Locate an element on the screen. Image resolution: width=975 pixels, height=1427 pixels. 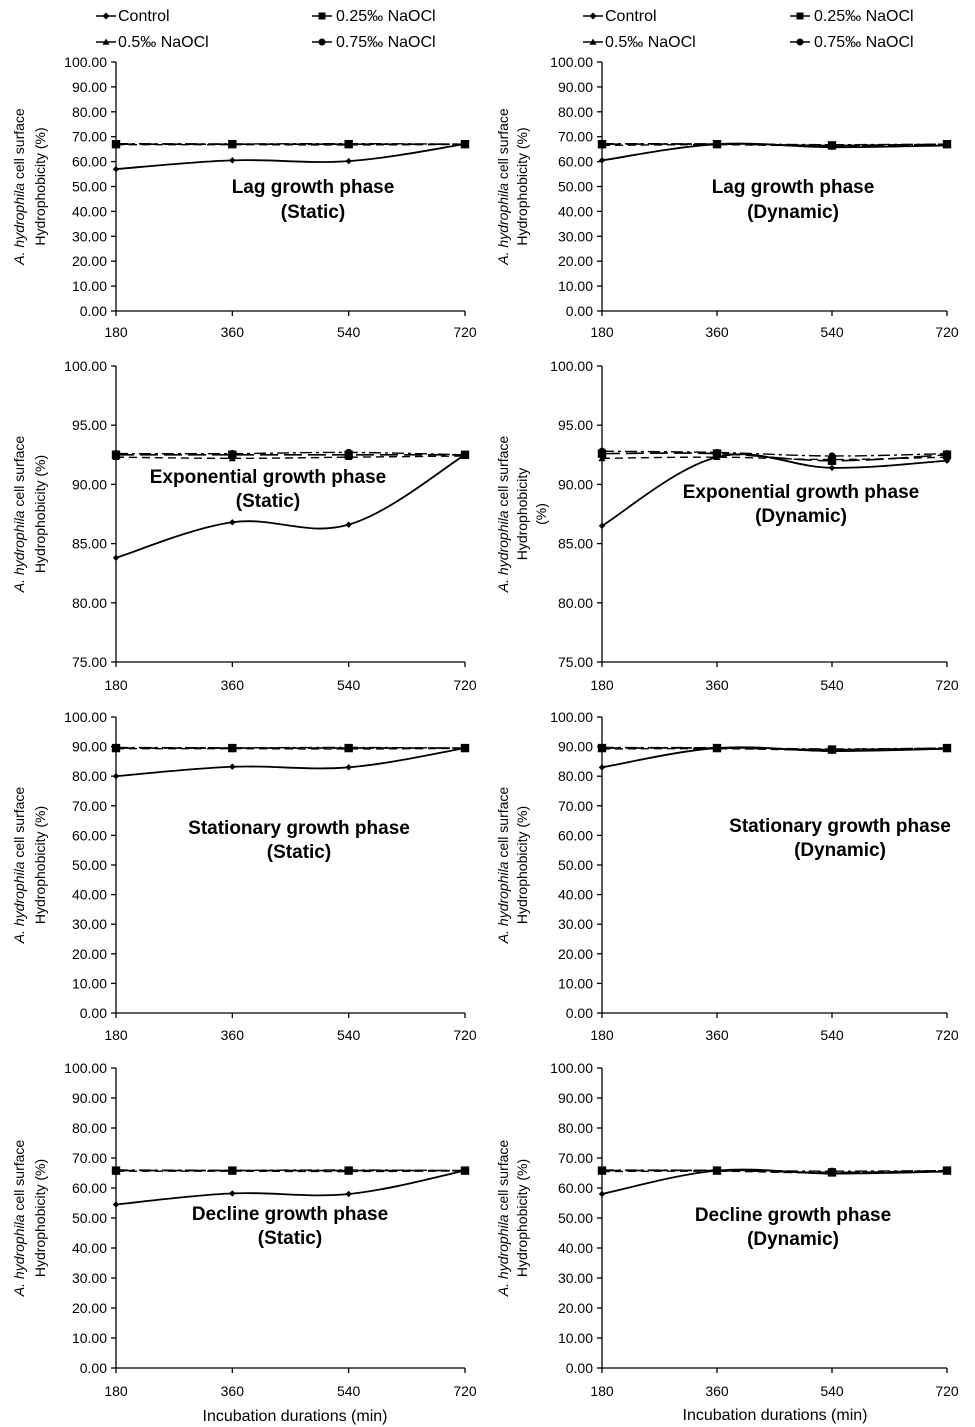
y-tick-label: 80.00 is located at coordinates (575, 603).